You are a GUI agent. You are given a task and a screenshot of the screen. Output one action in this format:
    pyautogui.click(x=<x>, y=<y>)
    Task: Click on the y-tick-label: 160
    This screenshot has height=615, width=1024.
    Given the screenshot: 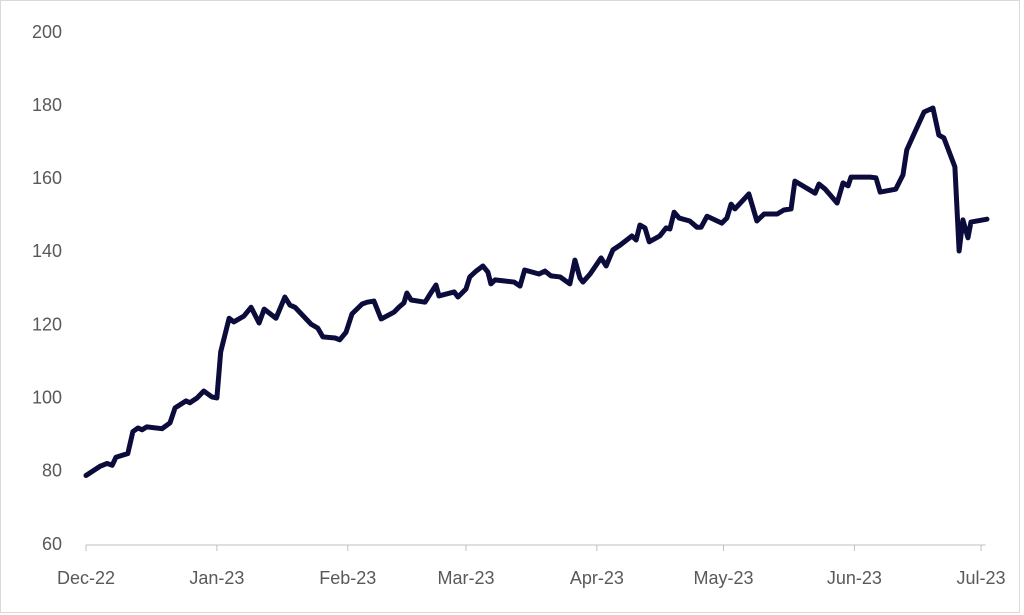 What is the action you would take?
    pyautogui.click(x=47, y=178)
    